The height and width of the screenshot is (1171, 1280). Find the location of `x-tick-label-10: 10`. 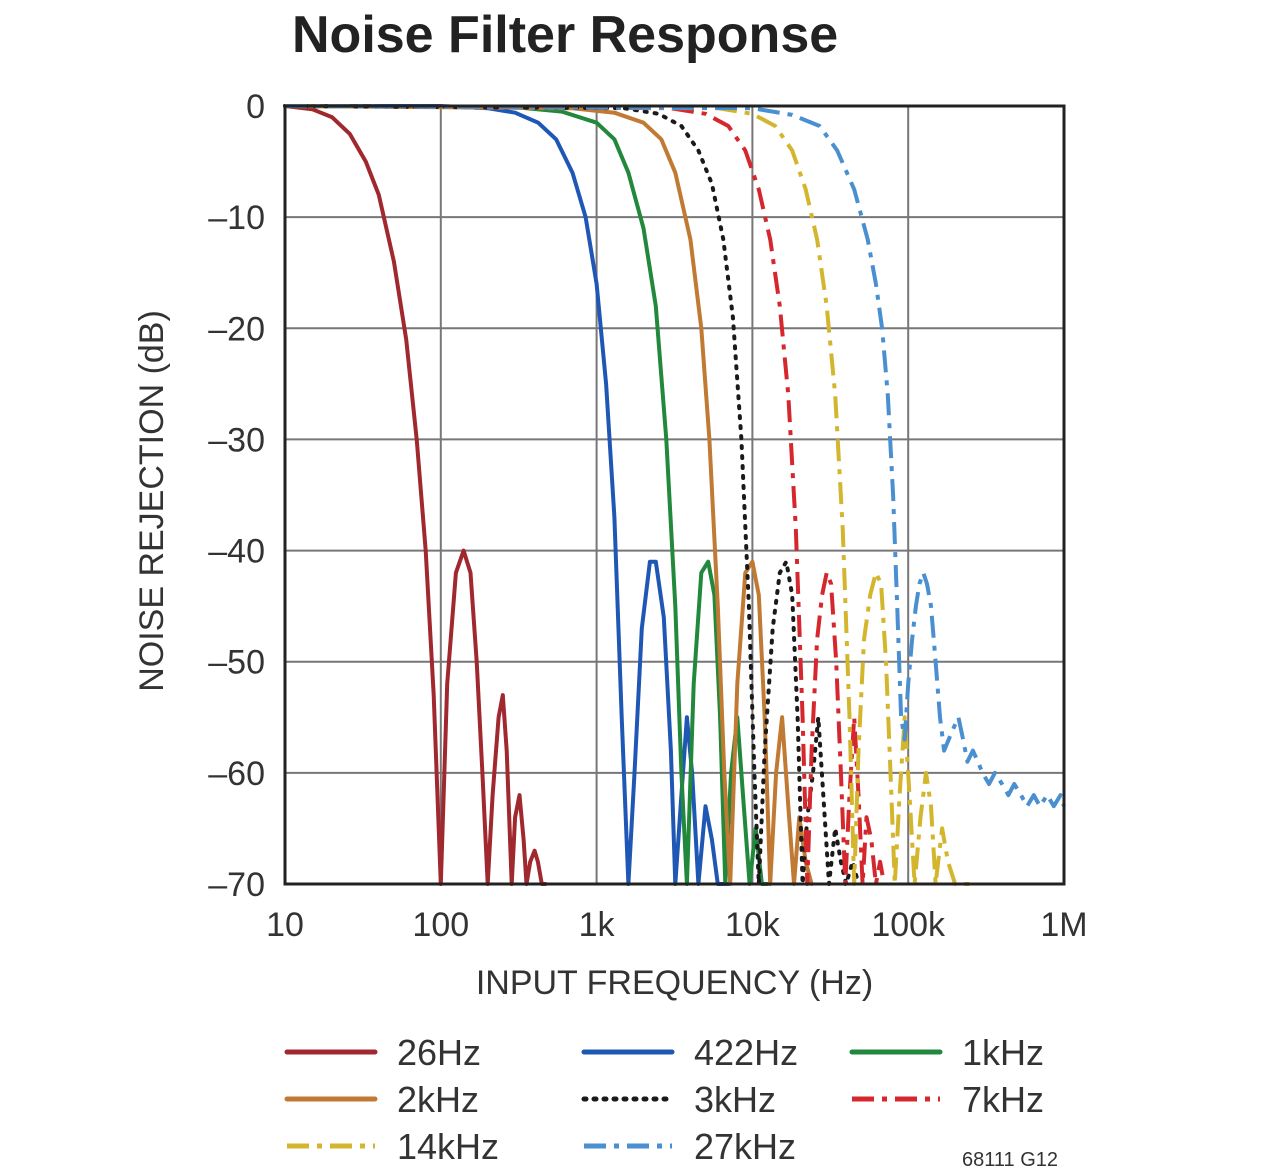

x-tick-label-10: 10 is located at coordinates (285, 925).